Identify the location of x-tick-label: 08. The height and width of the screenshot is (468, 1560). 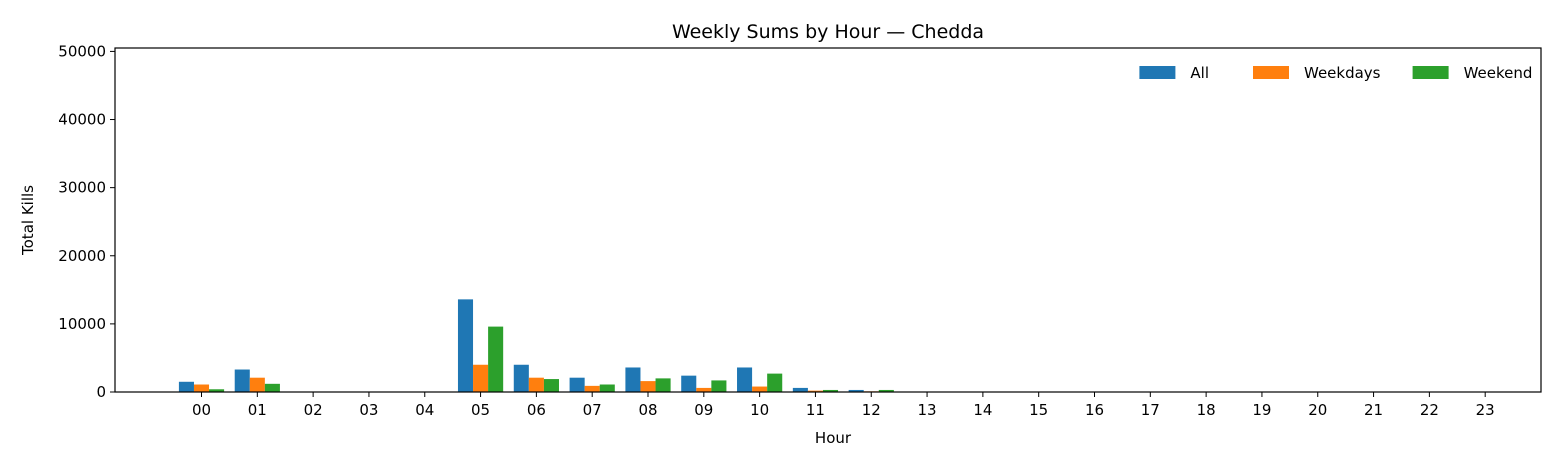
(647, 410).